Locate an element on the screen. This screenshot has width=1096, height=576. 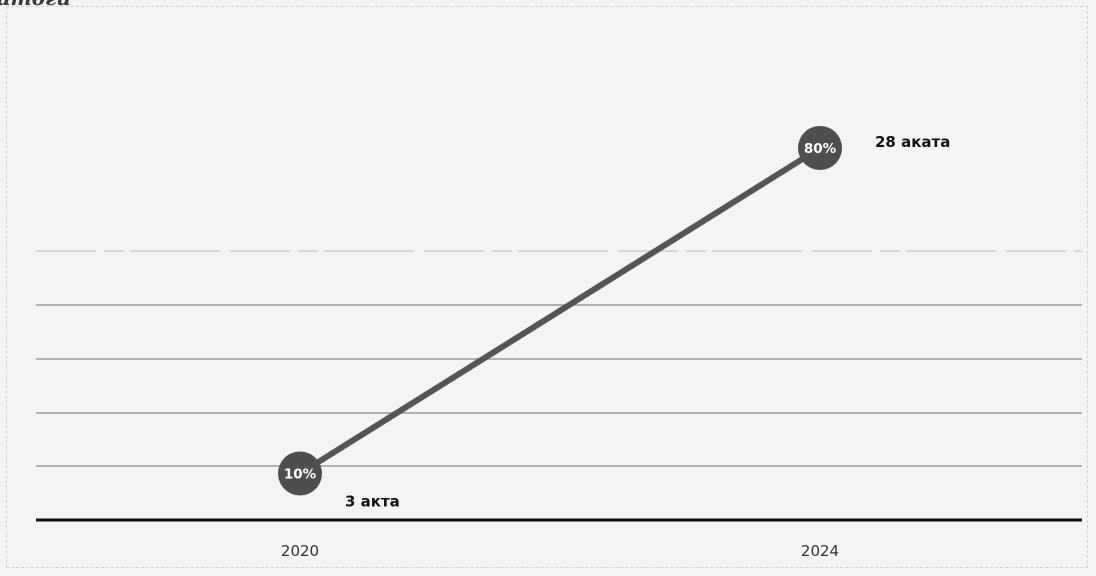
heading-fragment: итоги is located at coordinates (35, 5).